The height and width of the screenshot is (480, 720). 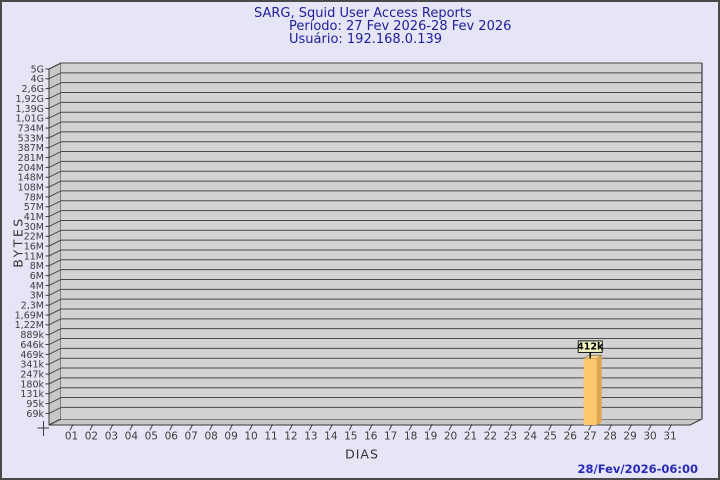 What do you see at coordinates (34, 207) in the screenshot?
I see `y-tick-label: 57M` at bounding box center [34, 207].